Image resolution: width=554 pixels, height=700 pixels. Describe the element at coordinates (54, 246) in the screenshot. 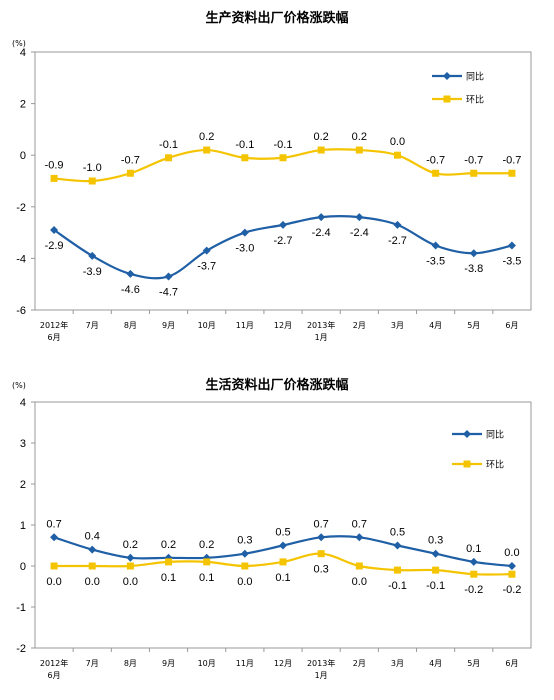

I see `data-label: -2.9` at that location.